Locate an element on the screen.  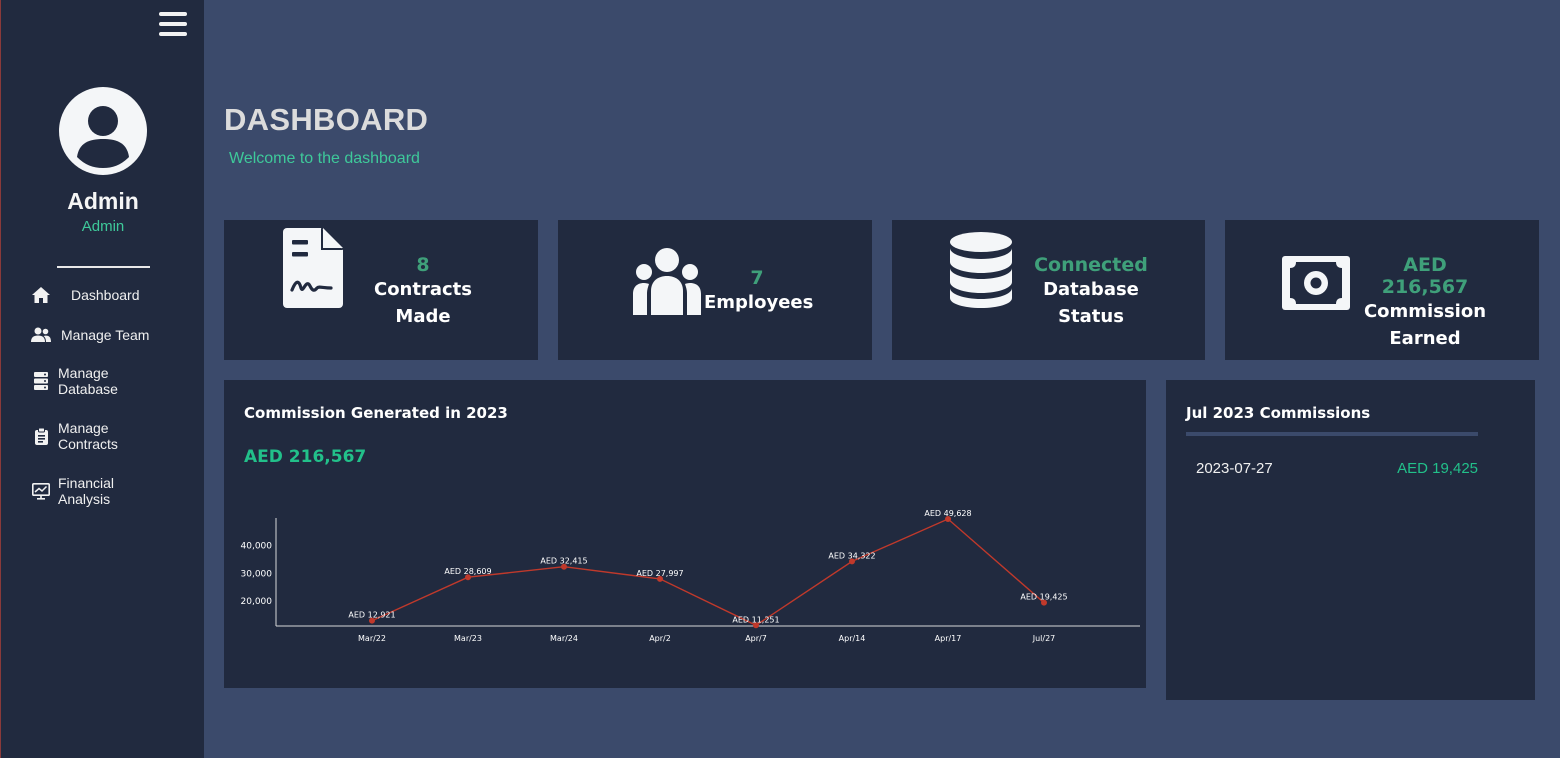
sidebar-item-financial-analysis: Financial Analysis is located at coordinates (72, 491).